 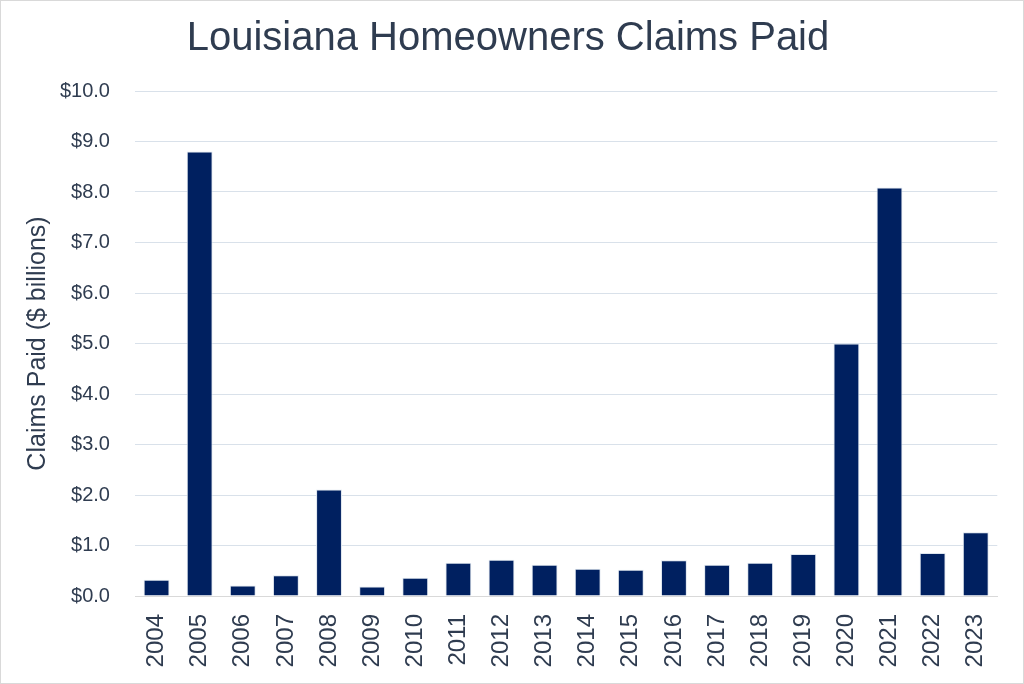 What do you see at coordinates (629, 641) in the screenshot?
I see `x-tick-label: 2015` at bounding box center [629, 641].